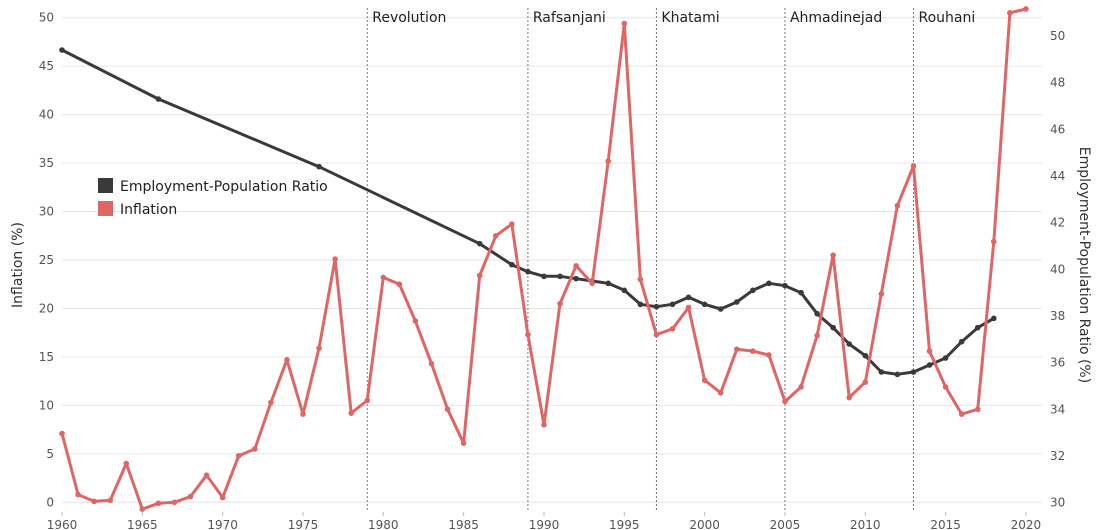  I want to click on y-left-tick-label: 40, so click(46, 115).